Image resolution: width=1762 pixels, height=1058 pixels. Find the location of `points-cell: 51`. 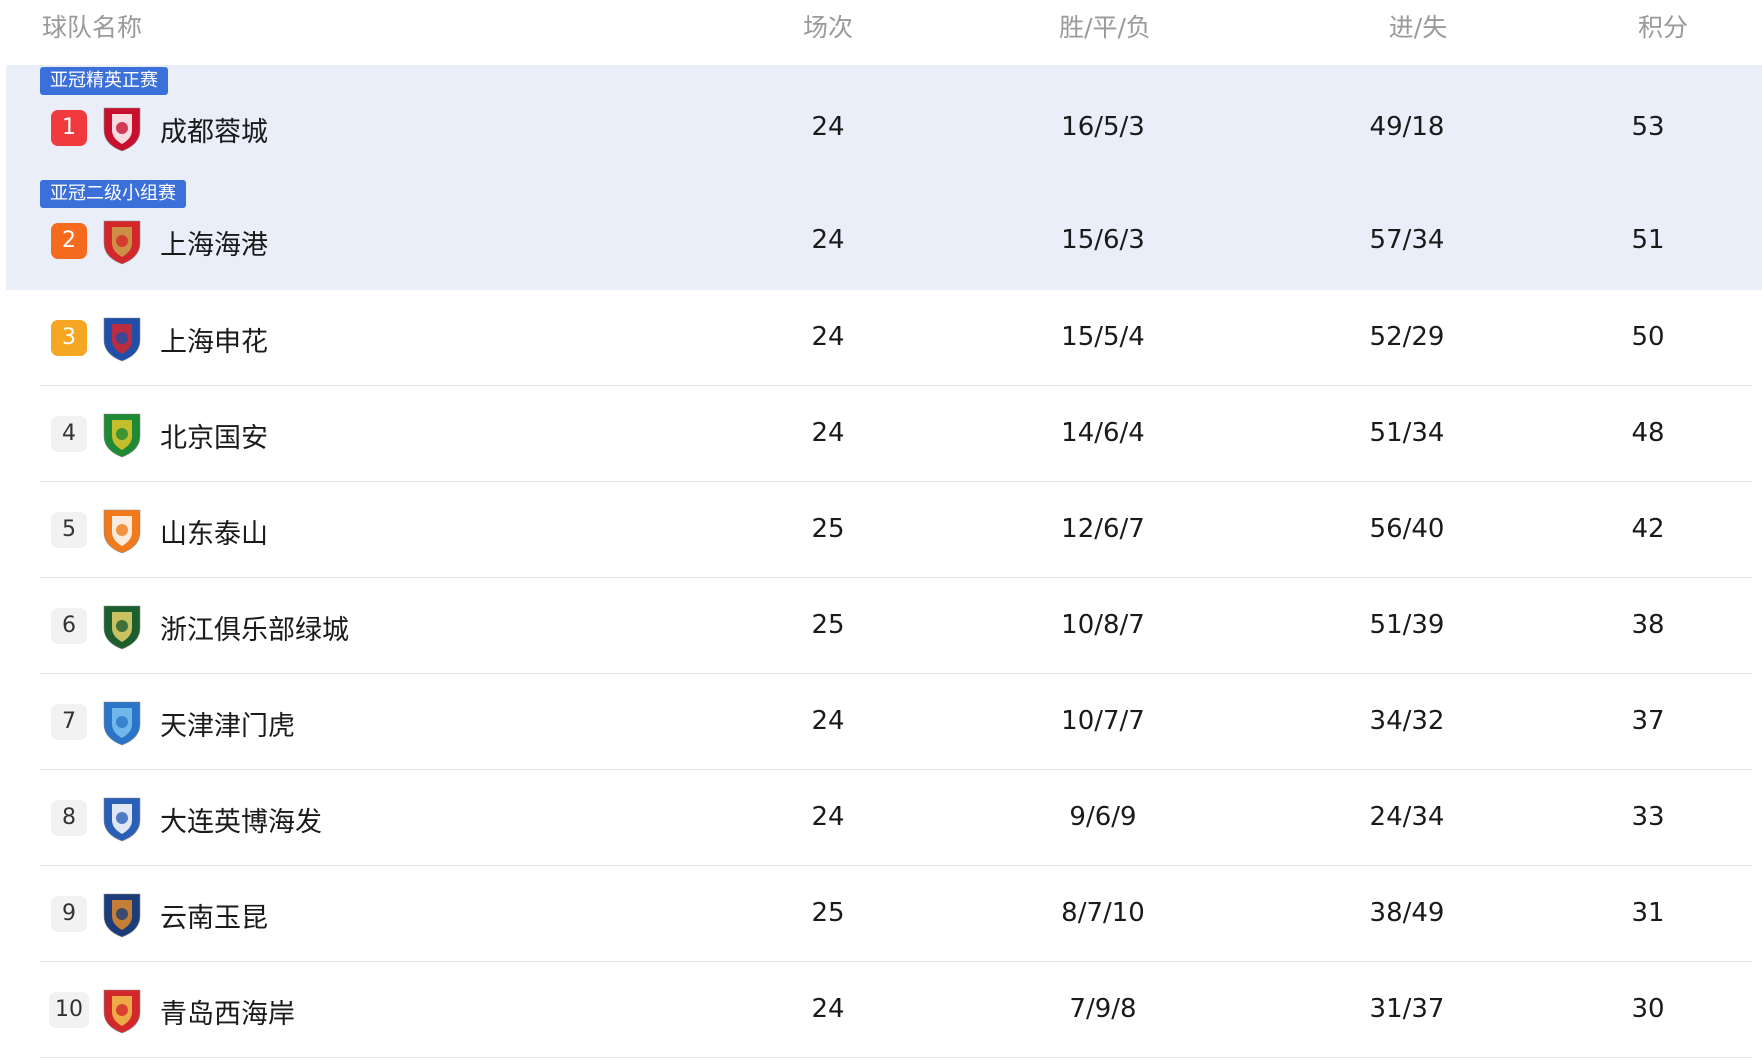

points-cell: 51 is located at coordinates (1648, 240).